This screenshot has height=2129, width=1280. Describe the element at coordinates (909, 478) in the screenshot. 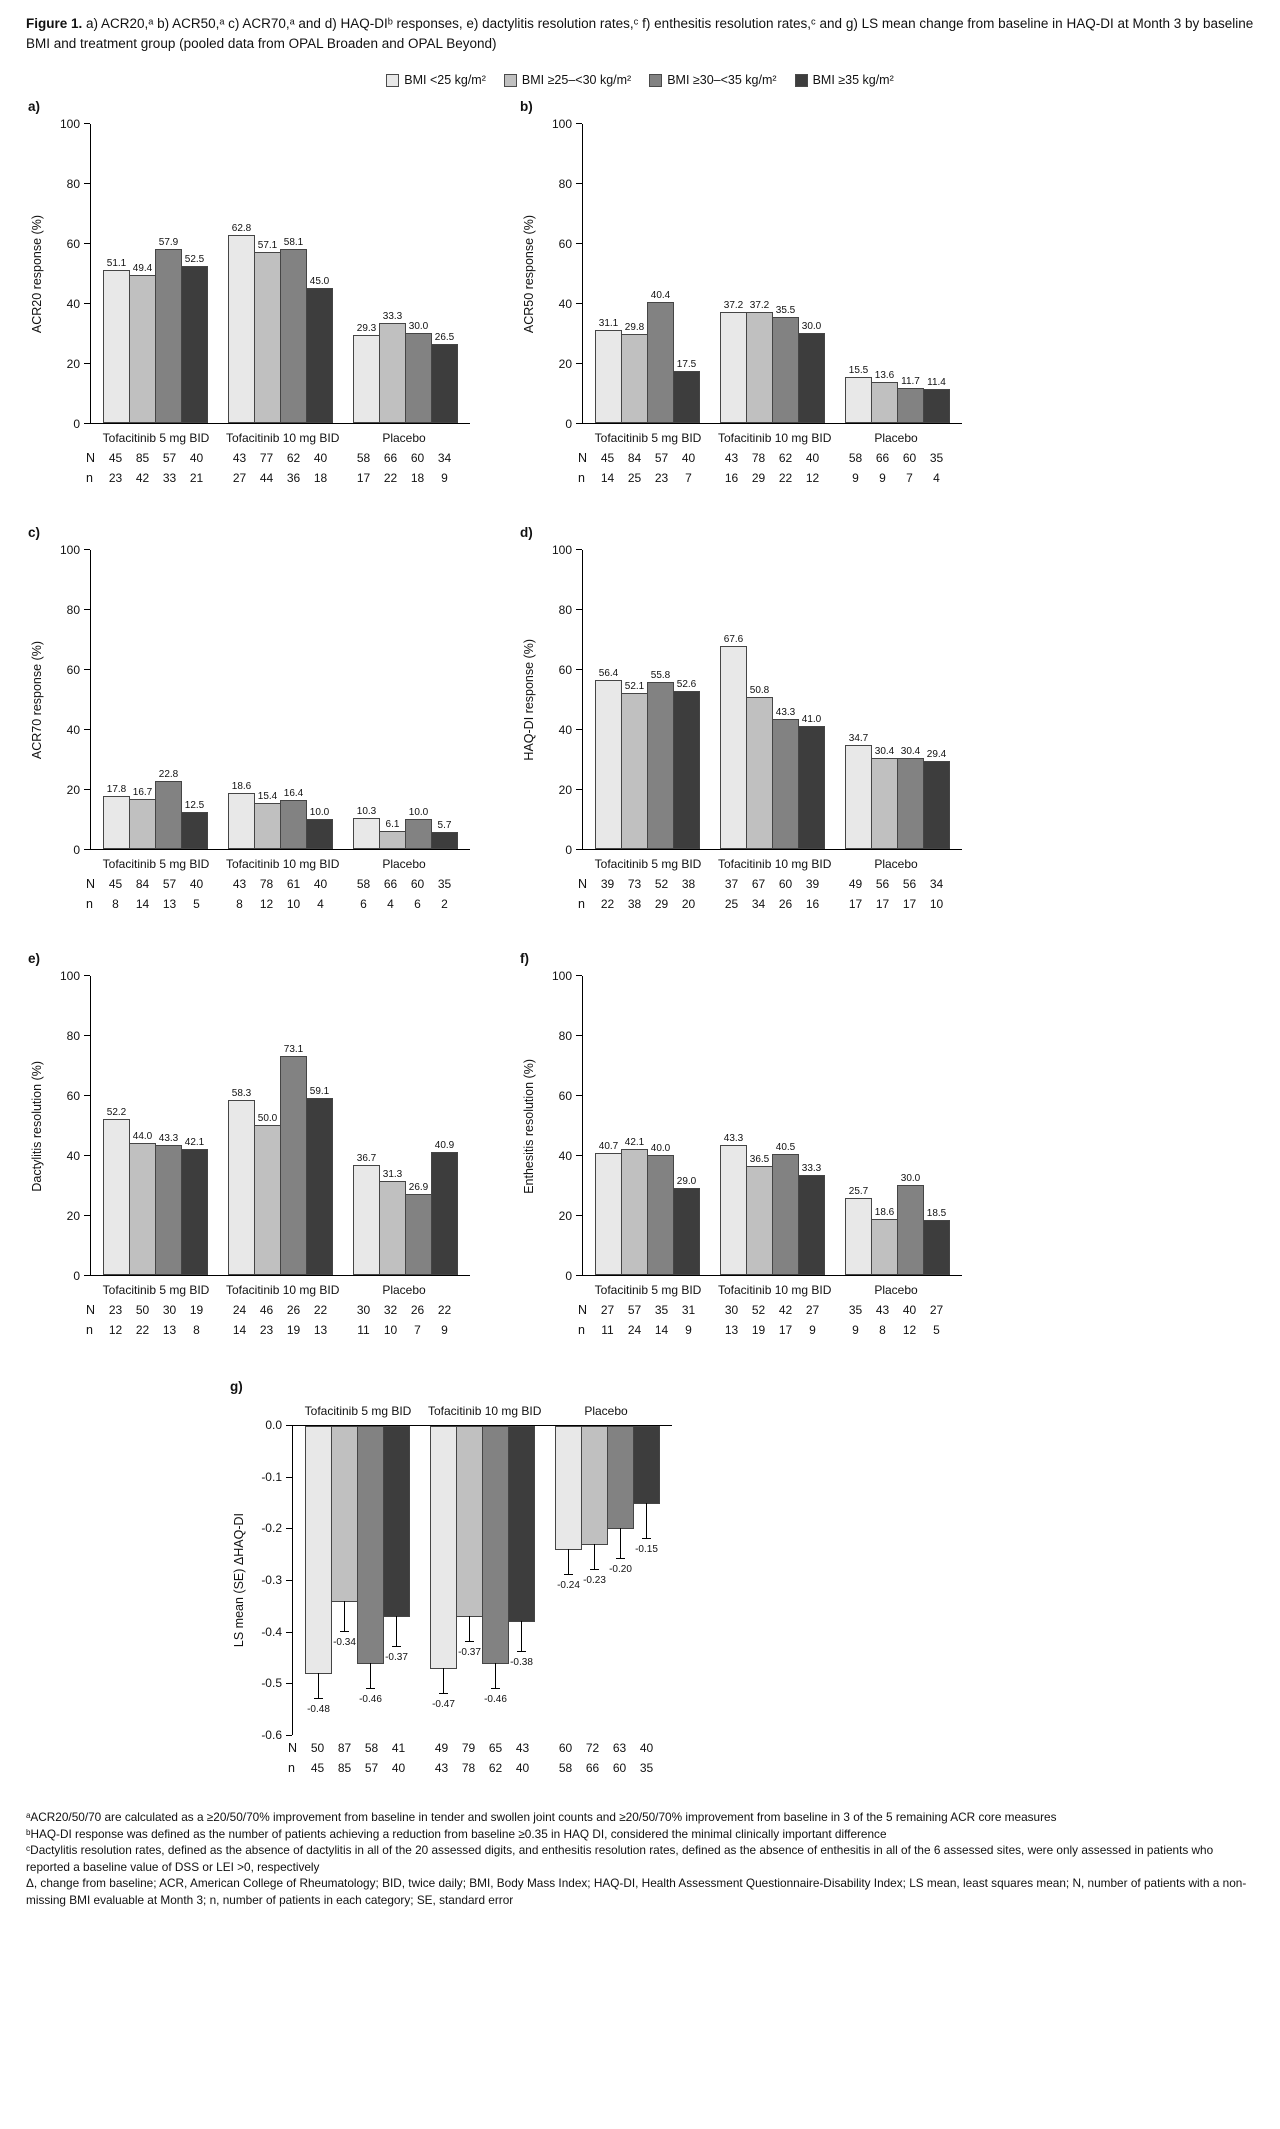

I see `count-value: 7` at that location.